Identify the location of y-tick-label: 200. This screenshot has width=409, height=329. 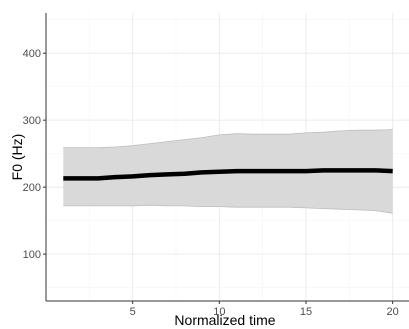
(32, 188).